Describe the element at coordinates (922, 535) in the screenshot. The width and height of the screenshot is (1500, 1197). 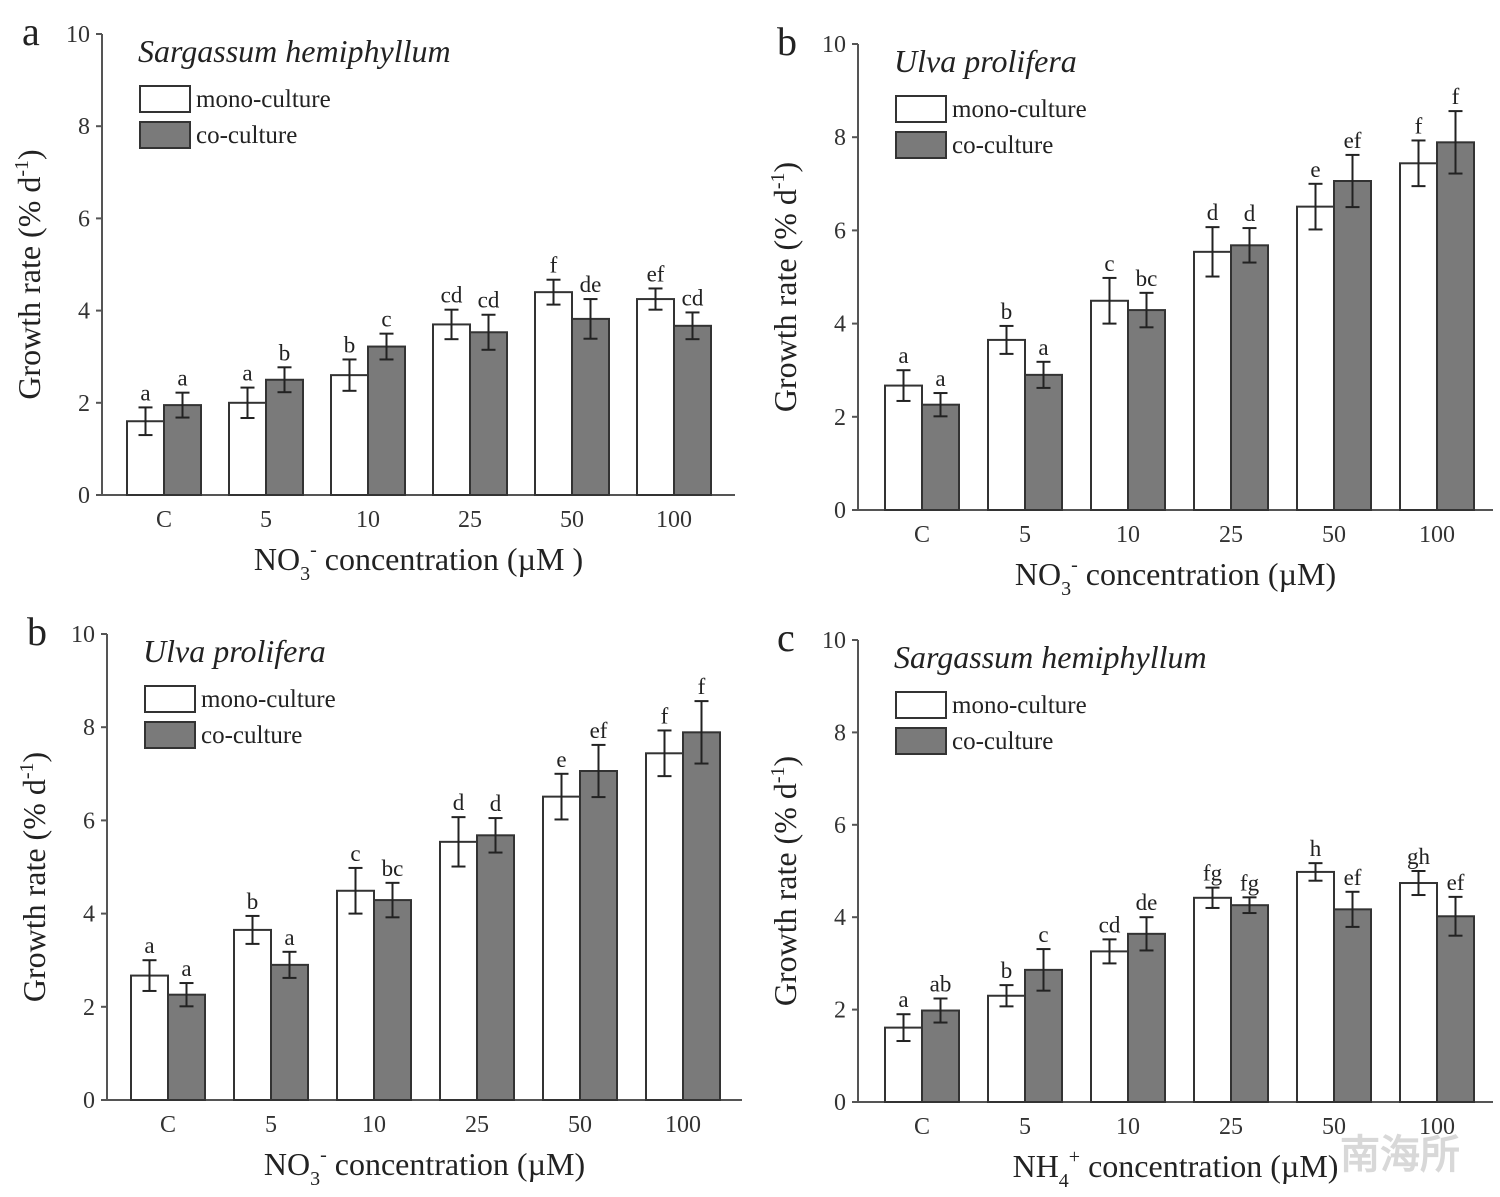
I see `x-tick-label: C` at that location.